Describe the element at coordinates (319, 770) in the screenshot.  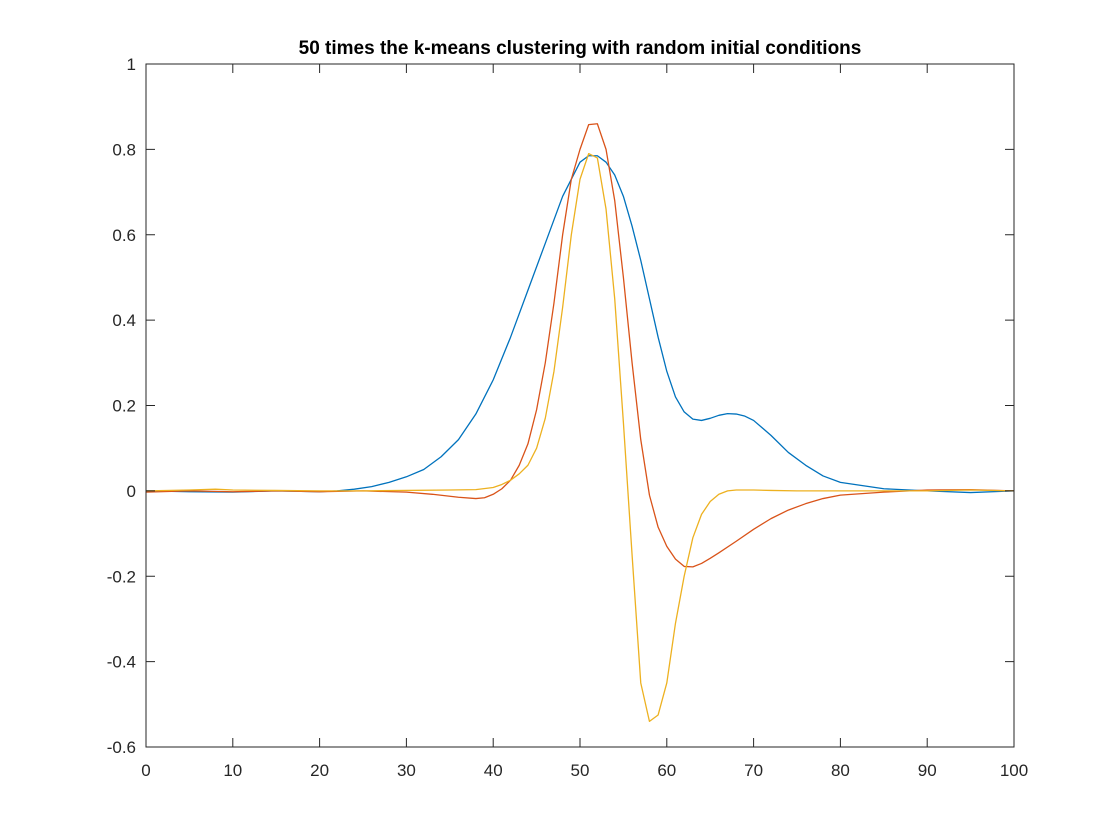
I see `x-tick-label: 20` at that location.